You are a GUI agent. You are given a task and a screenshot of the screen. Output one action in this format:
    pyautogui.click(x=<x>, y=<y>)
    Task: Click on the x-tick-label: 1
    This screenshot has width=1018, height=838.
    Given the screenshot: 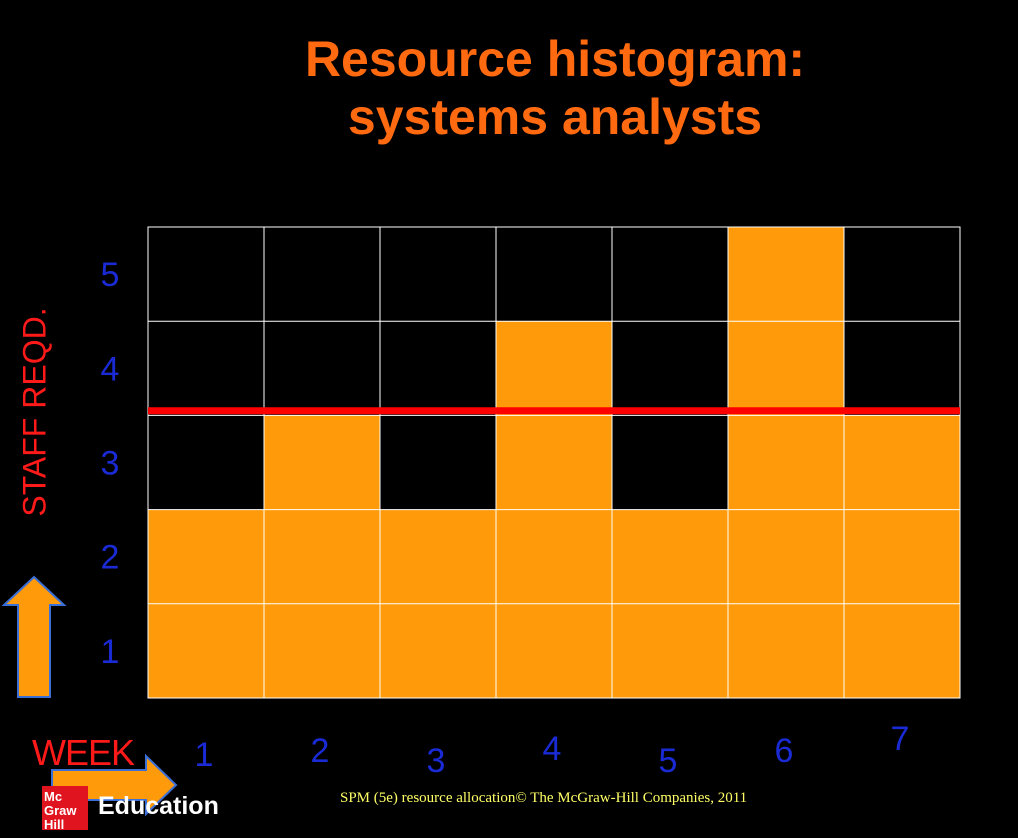 What is the action you would take?
    pyautogui.click(x=204, y=755)
    